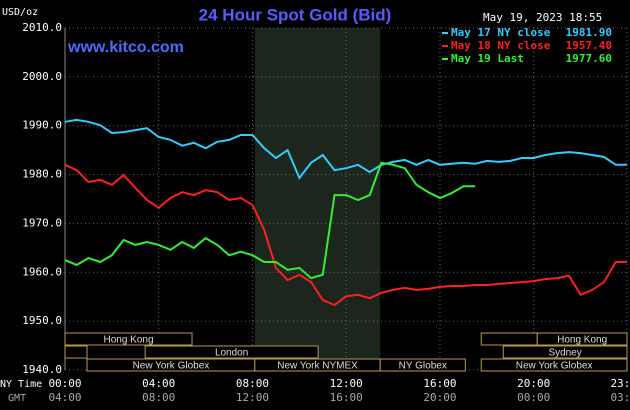 The width and height of the screenshot is (630, 410). Describe the element at coordinates (125, 47) in the screenshot. I see `watermark: www.kitco.com` at that location.